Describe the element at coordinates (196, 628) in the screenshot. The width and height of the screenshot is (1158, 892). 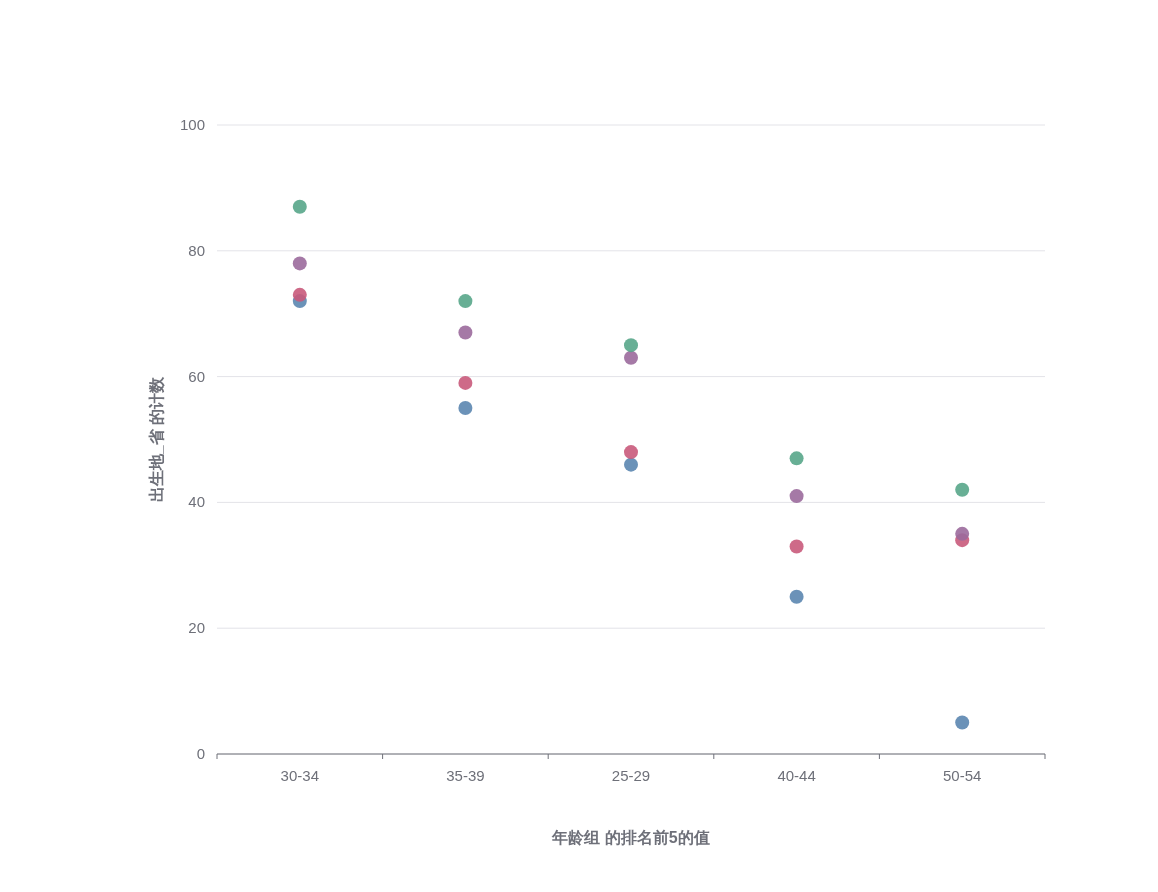
I see `y-tick-label: 20` at that location.